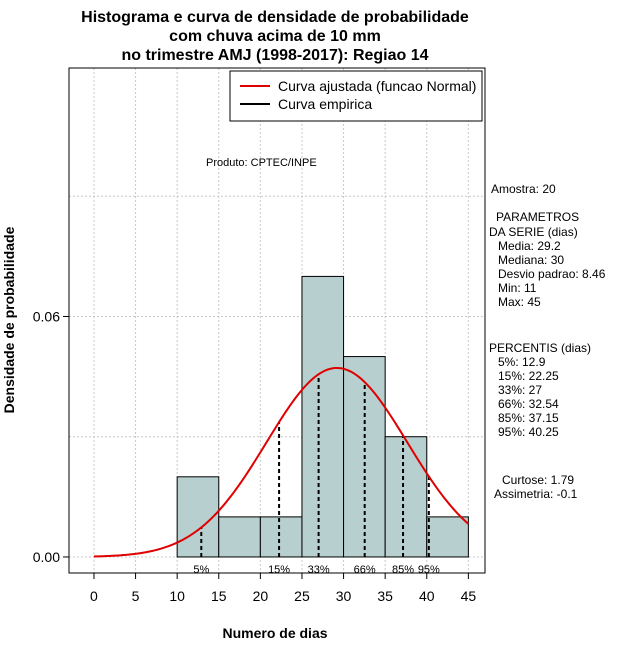  I want to click on legend-label-normal: Curva ajustada (funcao Normal), so click(377, 86).